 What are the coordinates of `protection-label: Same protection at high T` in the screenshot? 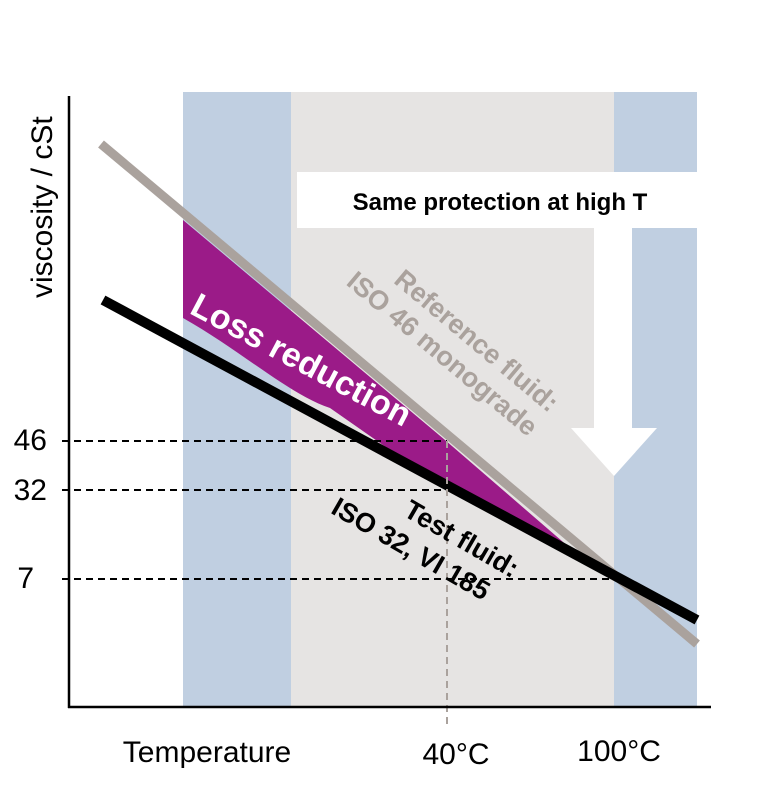 It's located at (500, 202).